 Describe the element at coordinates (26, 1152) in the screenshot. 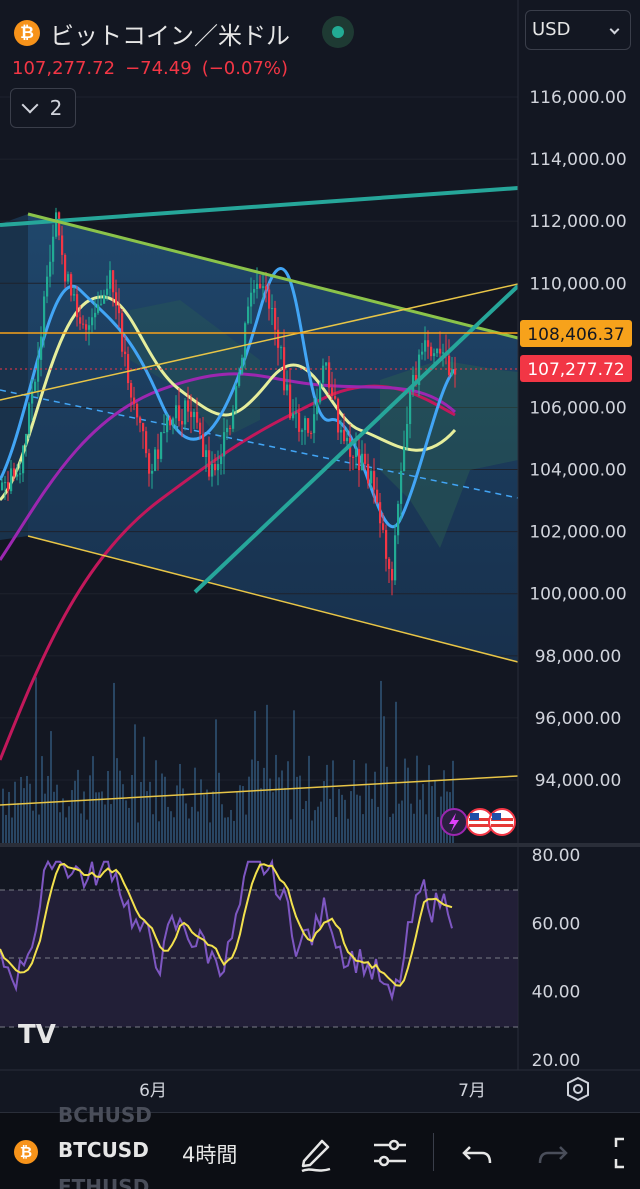

I see `bitcoin-icon: ₿` at that location.